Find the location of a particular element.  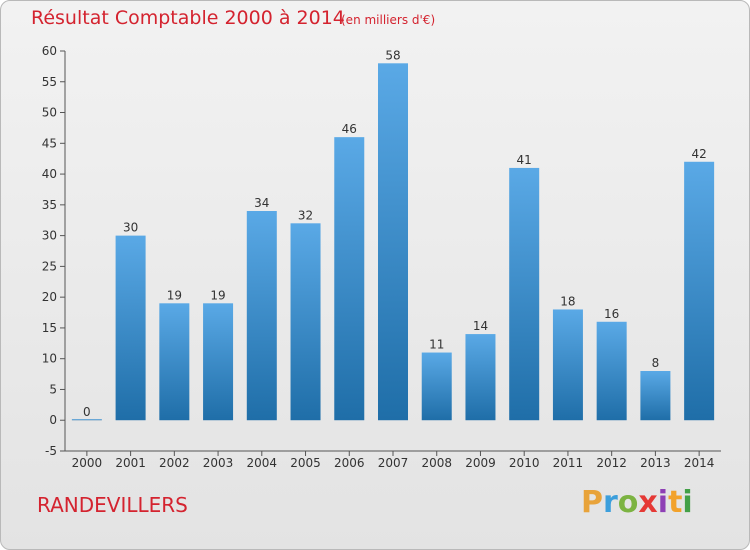

brand-letter: o is located at coordinates (628, 502).